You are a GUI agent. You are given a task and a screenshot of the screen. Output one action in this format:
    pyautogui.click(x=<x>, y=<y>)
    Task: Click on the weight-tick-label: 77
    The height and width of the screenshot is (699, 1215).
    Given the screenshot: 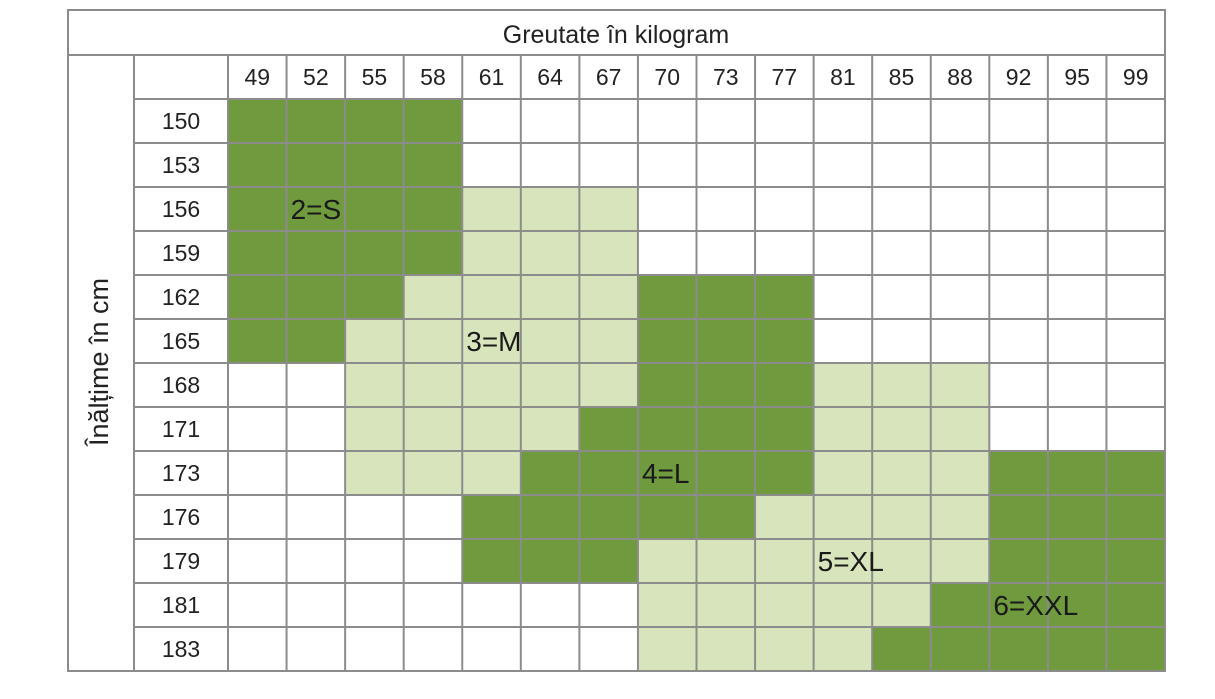 What is the action you would take?
    pyautogui.click(x=785, y=77)
    